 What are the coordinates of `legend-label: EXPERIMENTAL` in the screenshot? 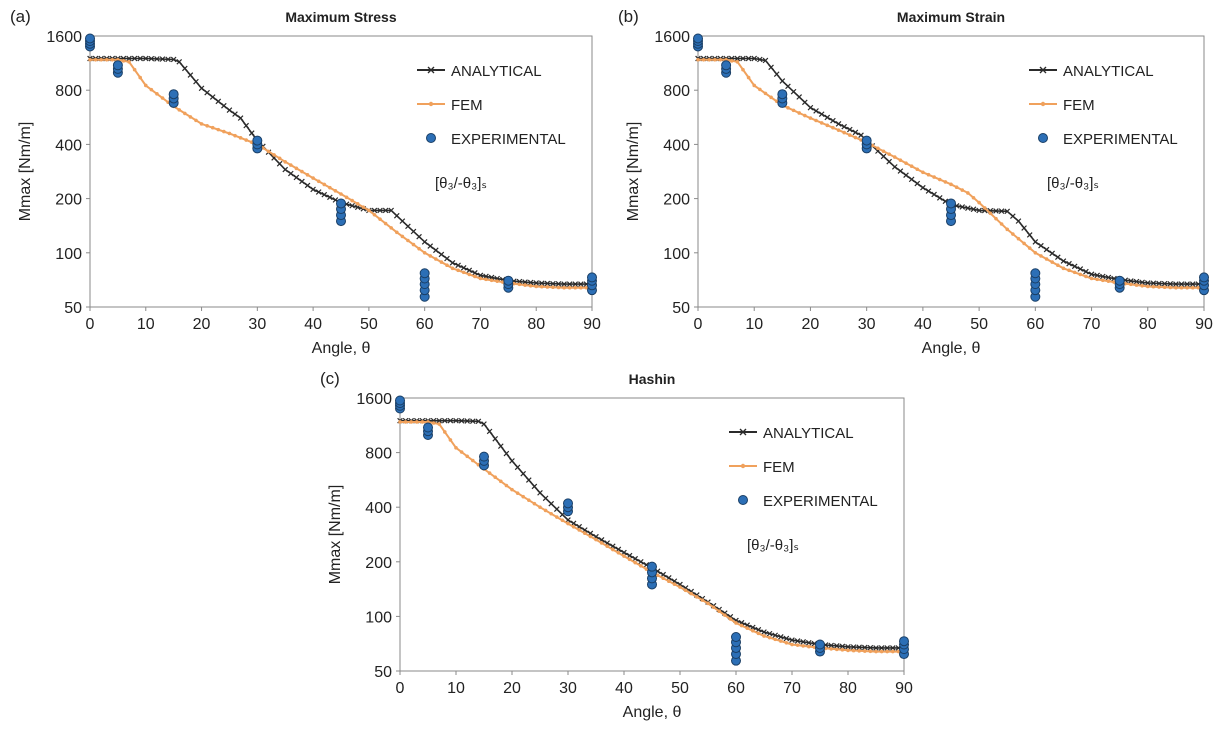 It's located at (1120, 139).